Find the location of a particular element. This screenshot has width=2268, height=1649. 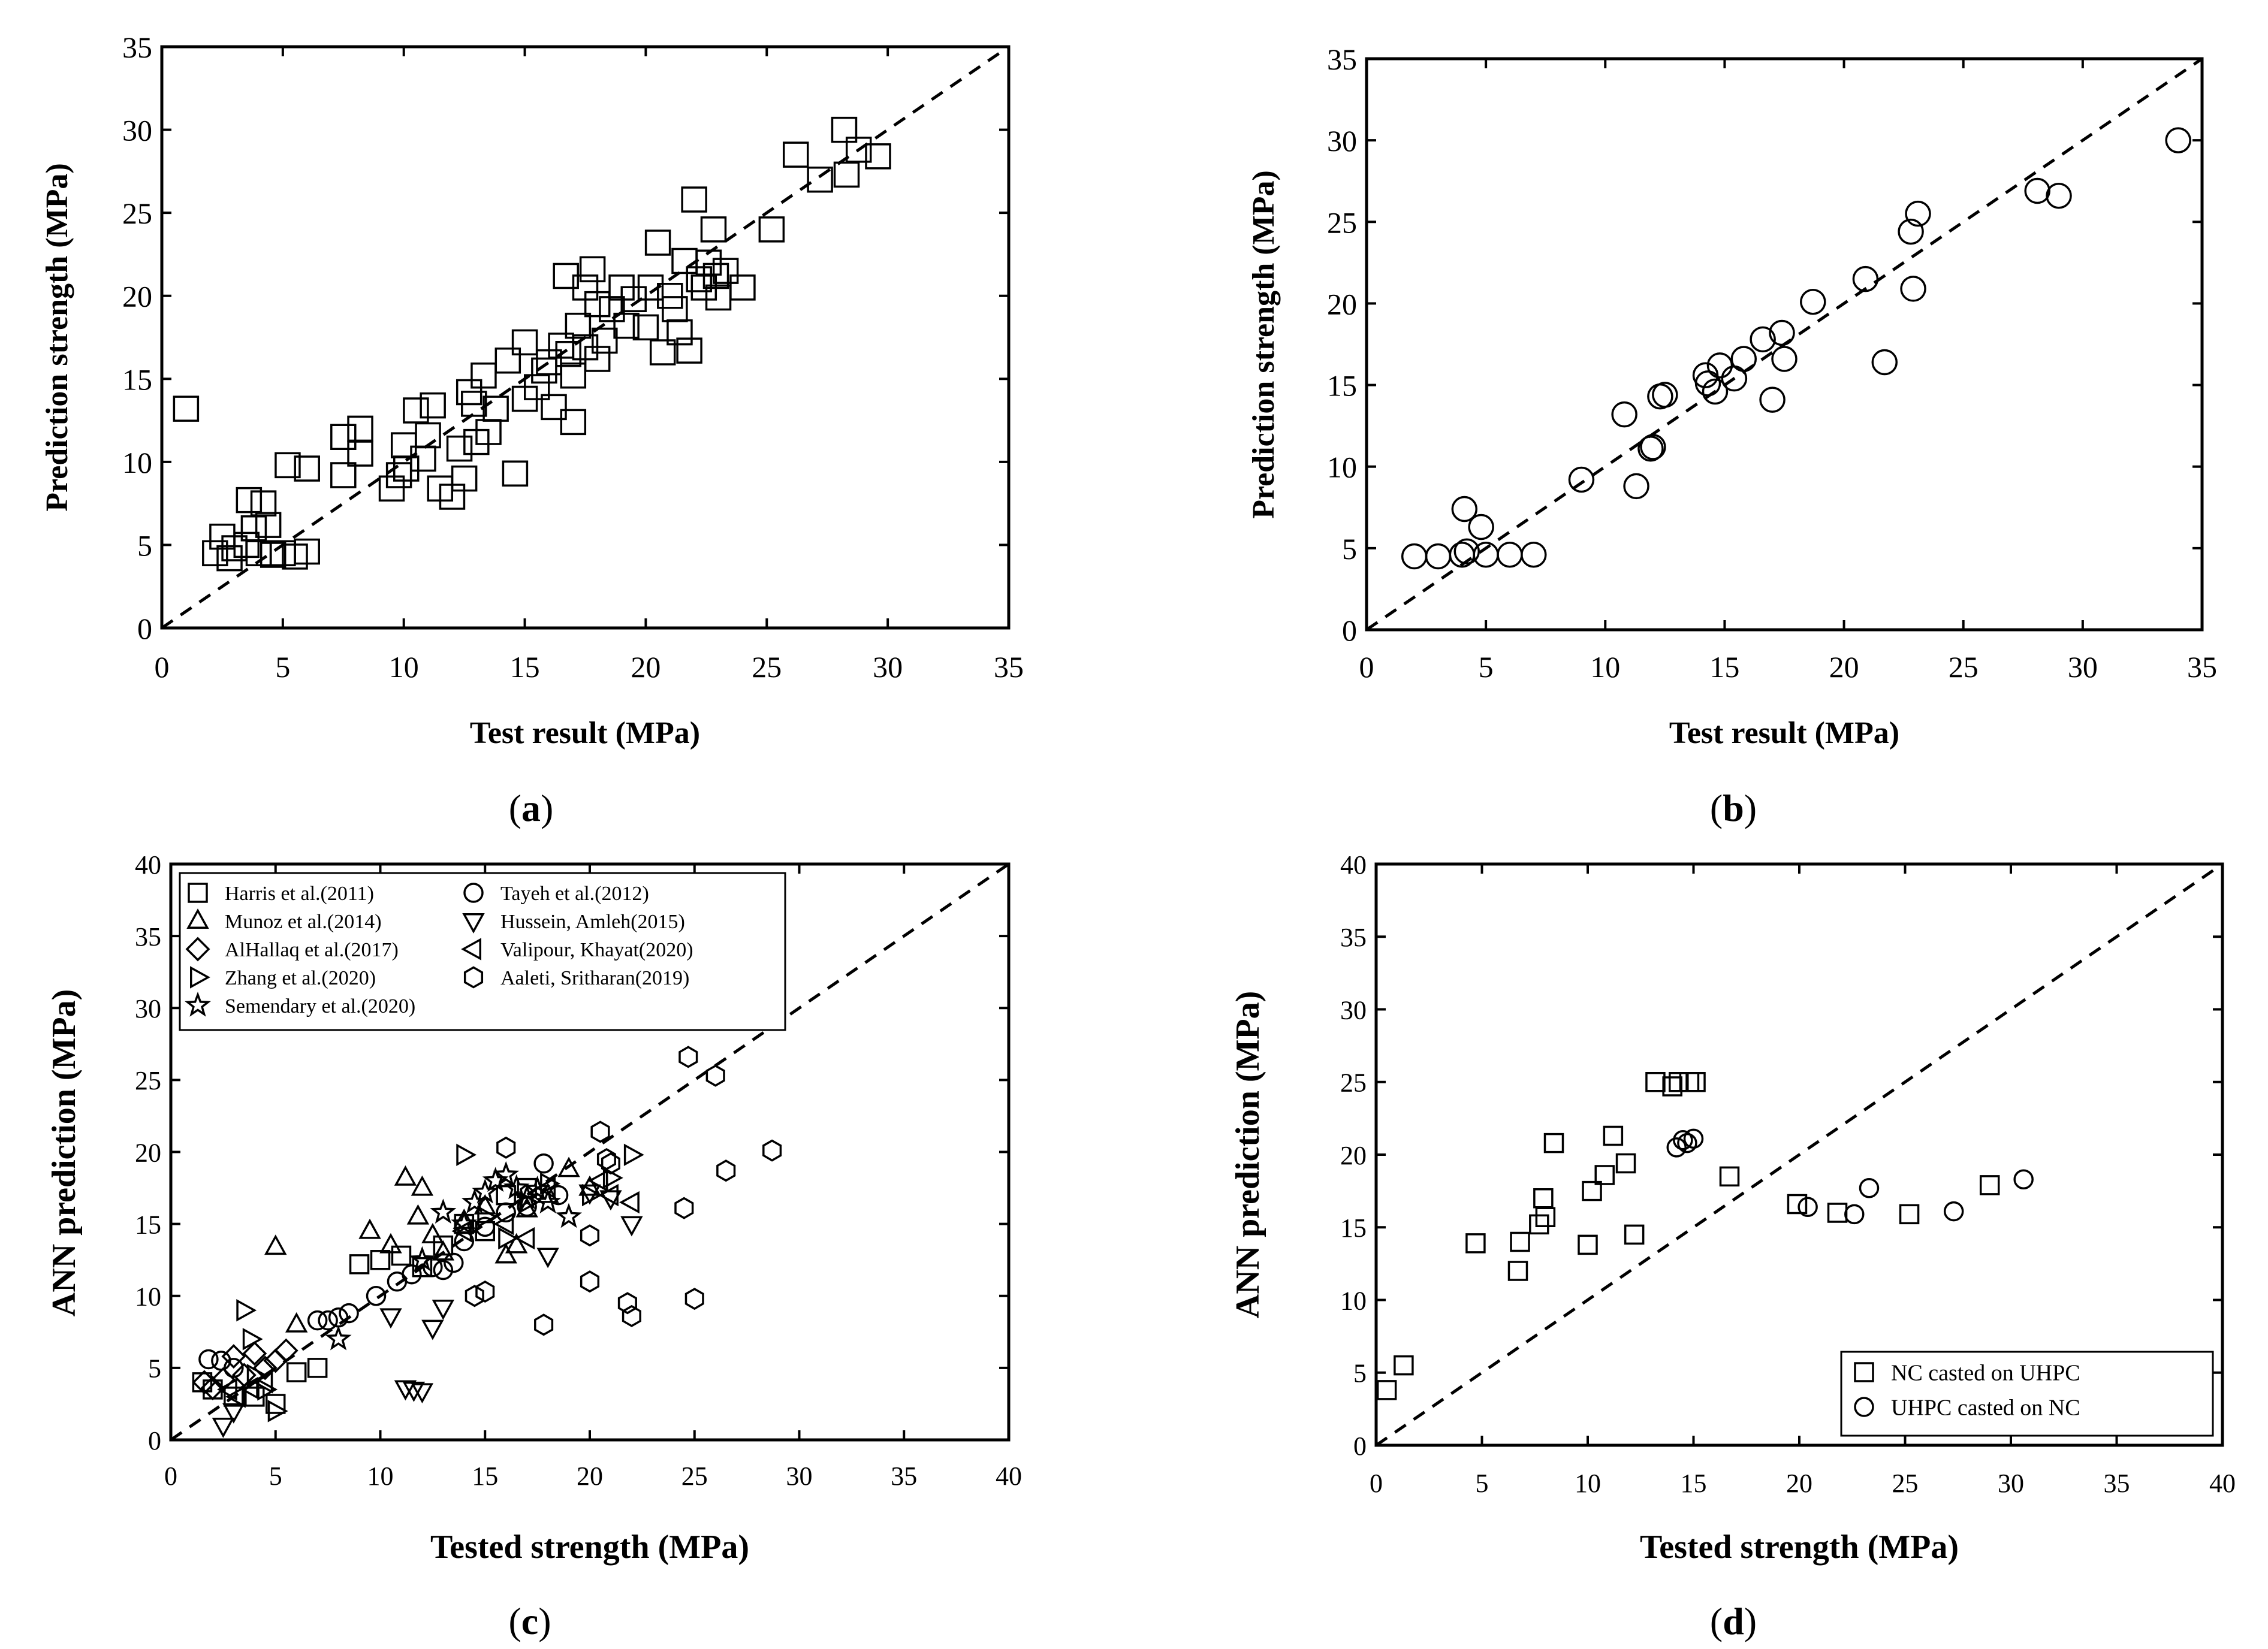

panel-d-x-tick-label: 0 is located at coordinates (1376, 1483).